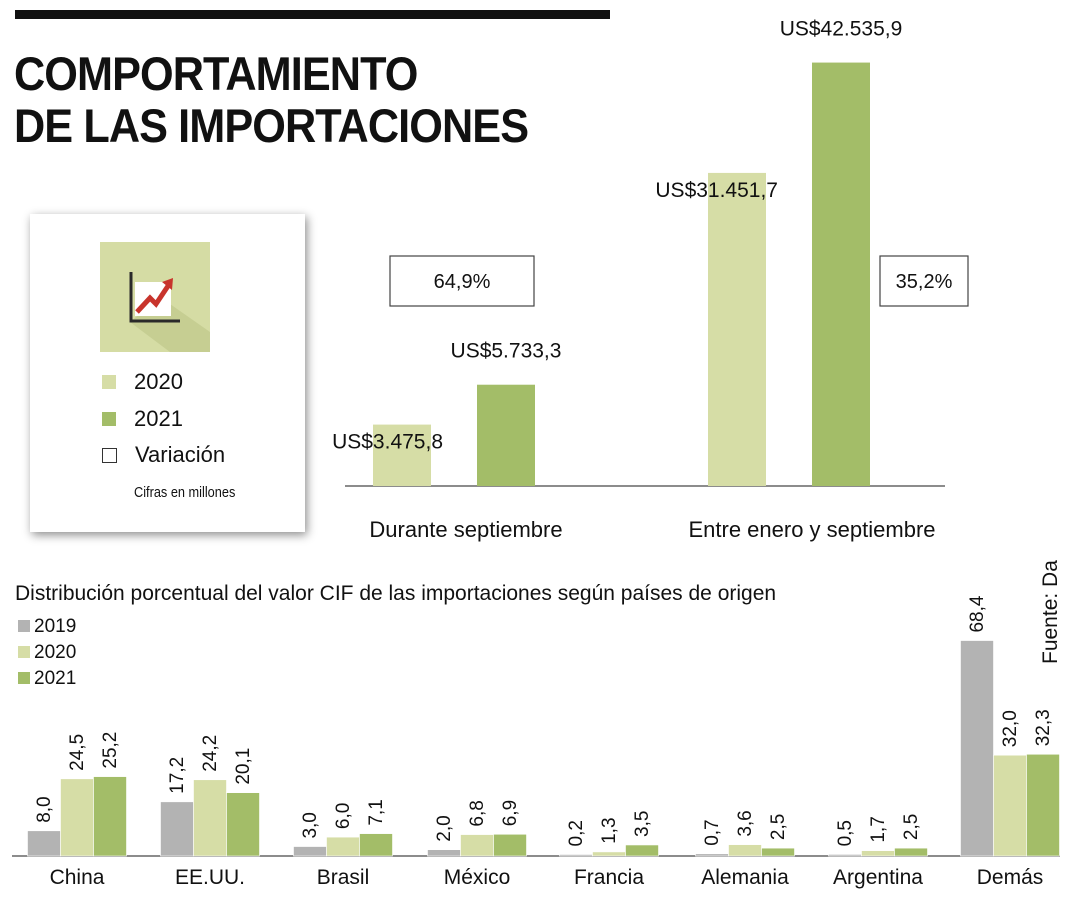 The image size is (1080, 900). Describe the element at coordinates (745, 877) in the screenshot. I see `country-label-alemania: Alemania` at that location.